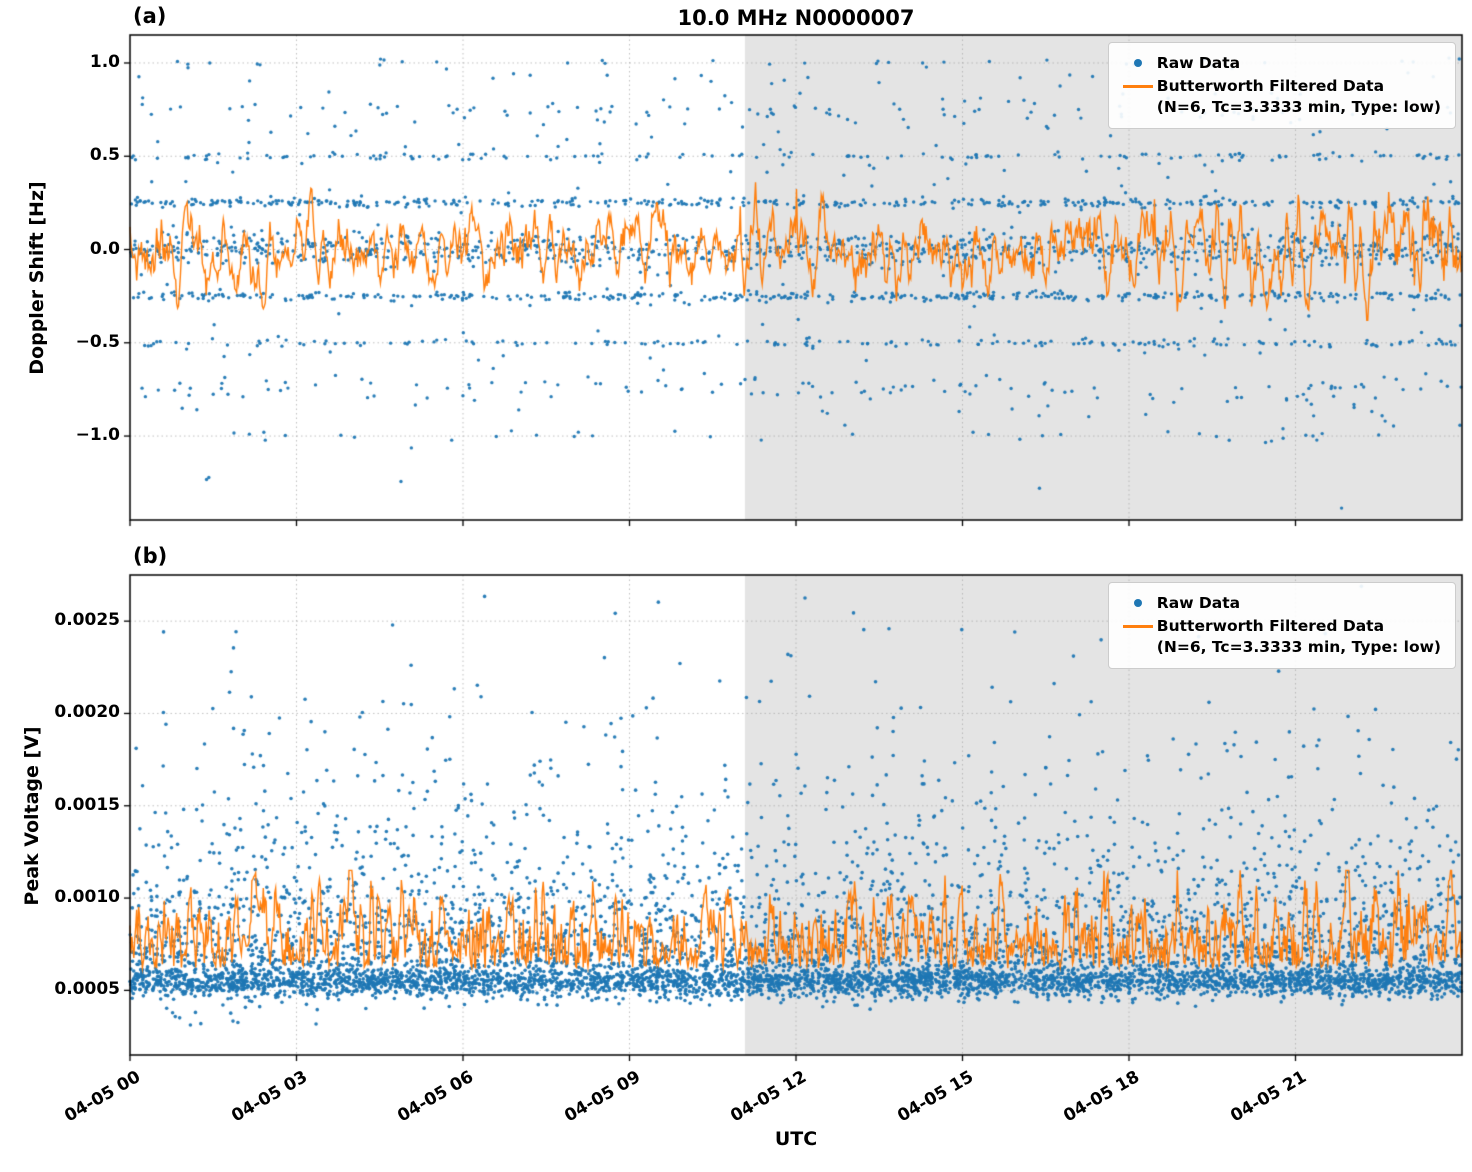 The image size is (1472, 1172). What do you see at coordinates (87, 712) in the screenshot?
I see `y-tick-label: 0.0020` at bounding box center [87, 712].